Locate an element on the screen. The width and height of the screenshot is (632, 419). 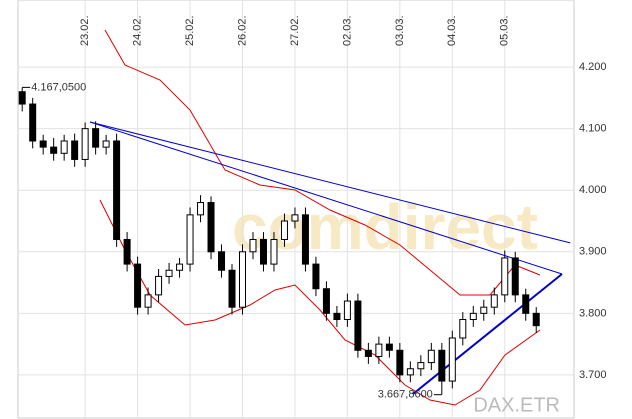
annotation-label: 3.667,8600 is located at coordinates (405, 395).